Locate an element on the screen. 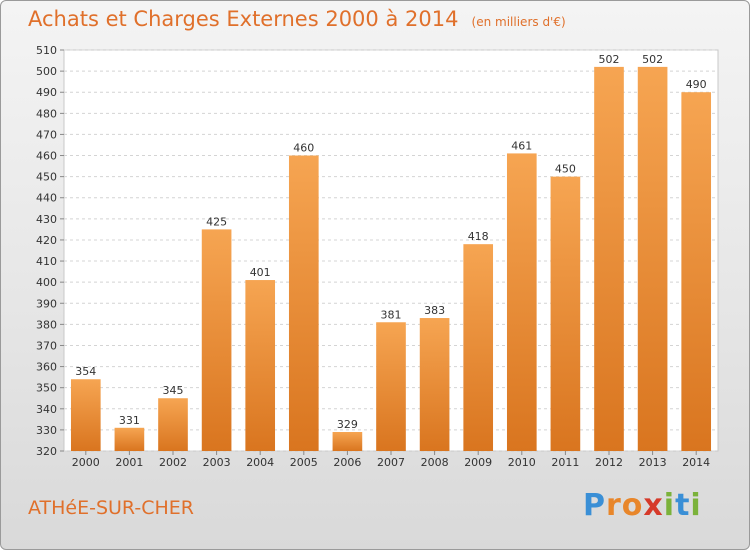 The height and width of the screenshot is (550, 750). y-tick-label: 480 is located at coordinates (46, 113).